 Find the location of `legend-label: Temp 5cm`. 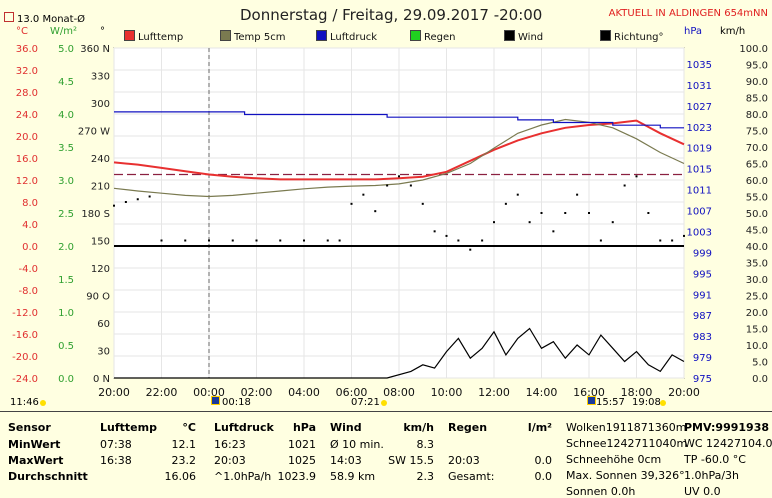

legend-label: Temp 5cm is located at coordinates (260, 37).